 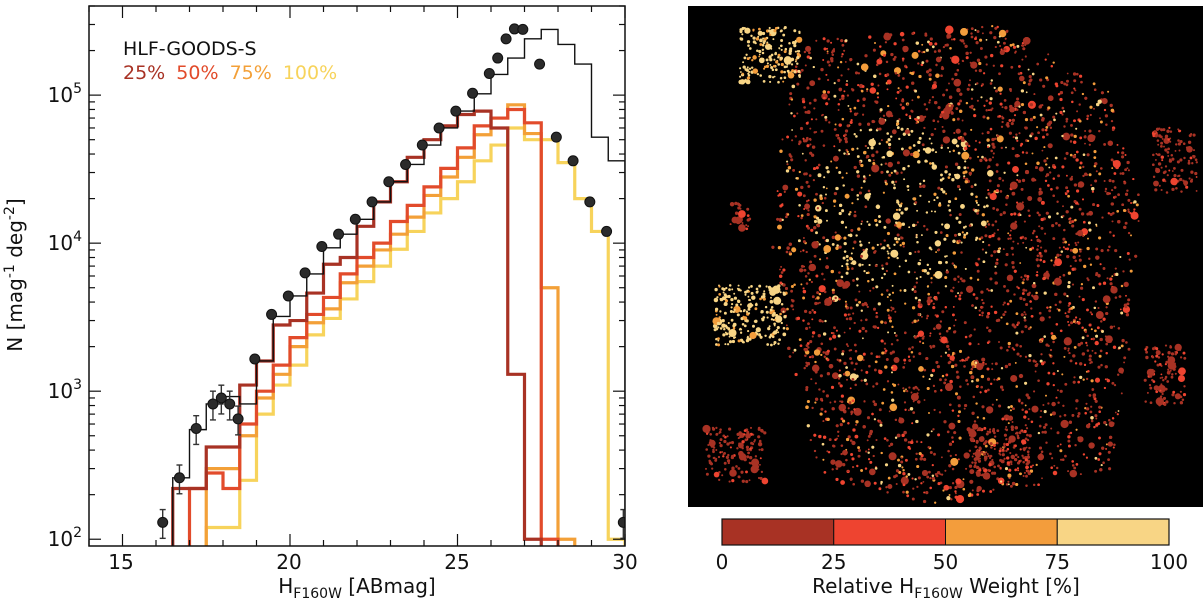 I want to click on y-tick-labels: 10² 10³ 10⁴ 10⁵, so click(x=65, y=316).